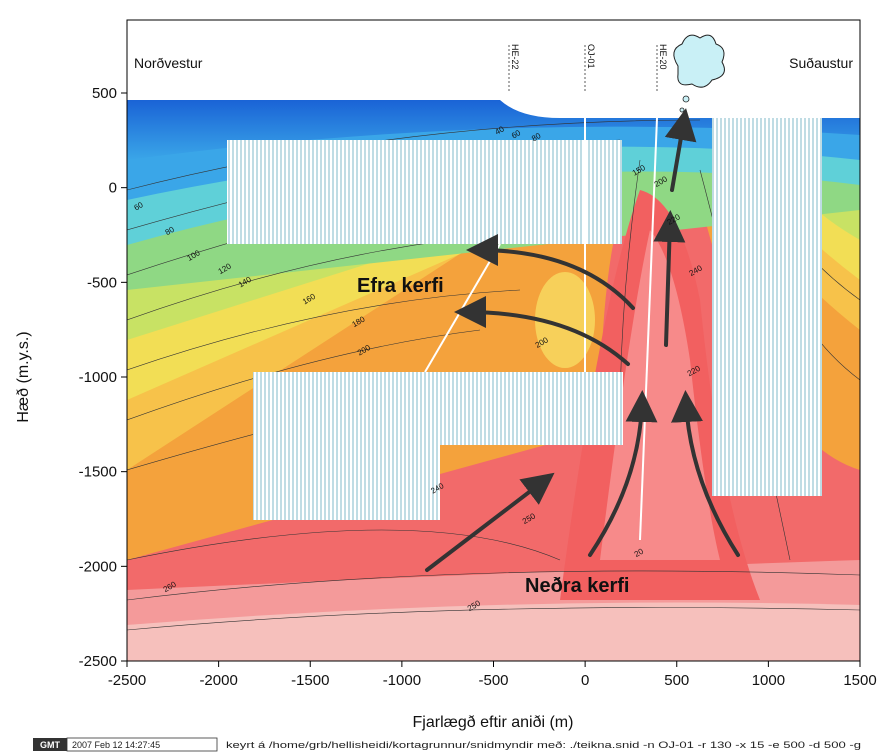  Describe the element at coordinates (438, 408) in the screenshot. I see `nodata-block-middle` at that location.